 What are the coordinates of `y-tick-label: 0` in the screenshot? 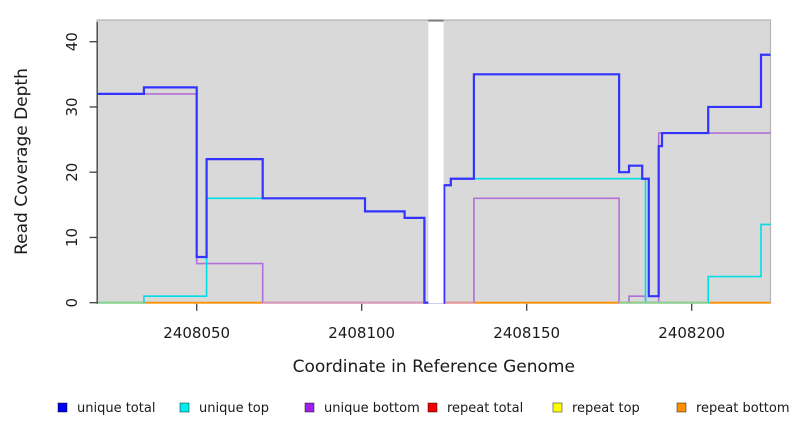 It's located at (72, 303).